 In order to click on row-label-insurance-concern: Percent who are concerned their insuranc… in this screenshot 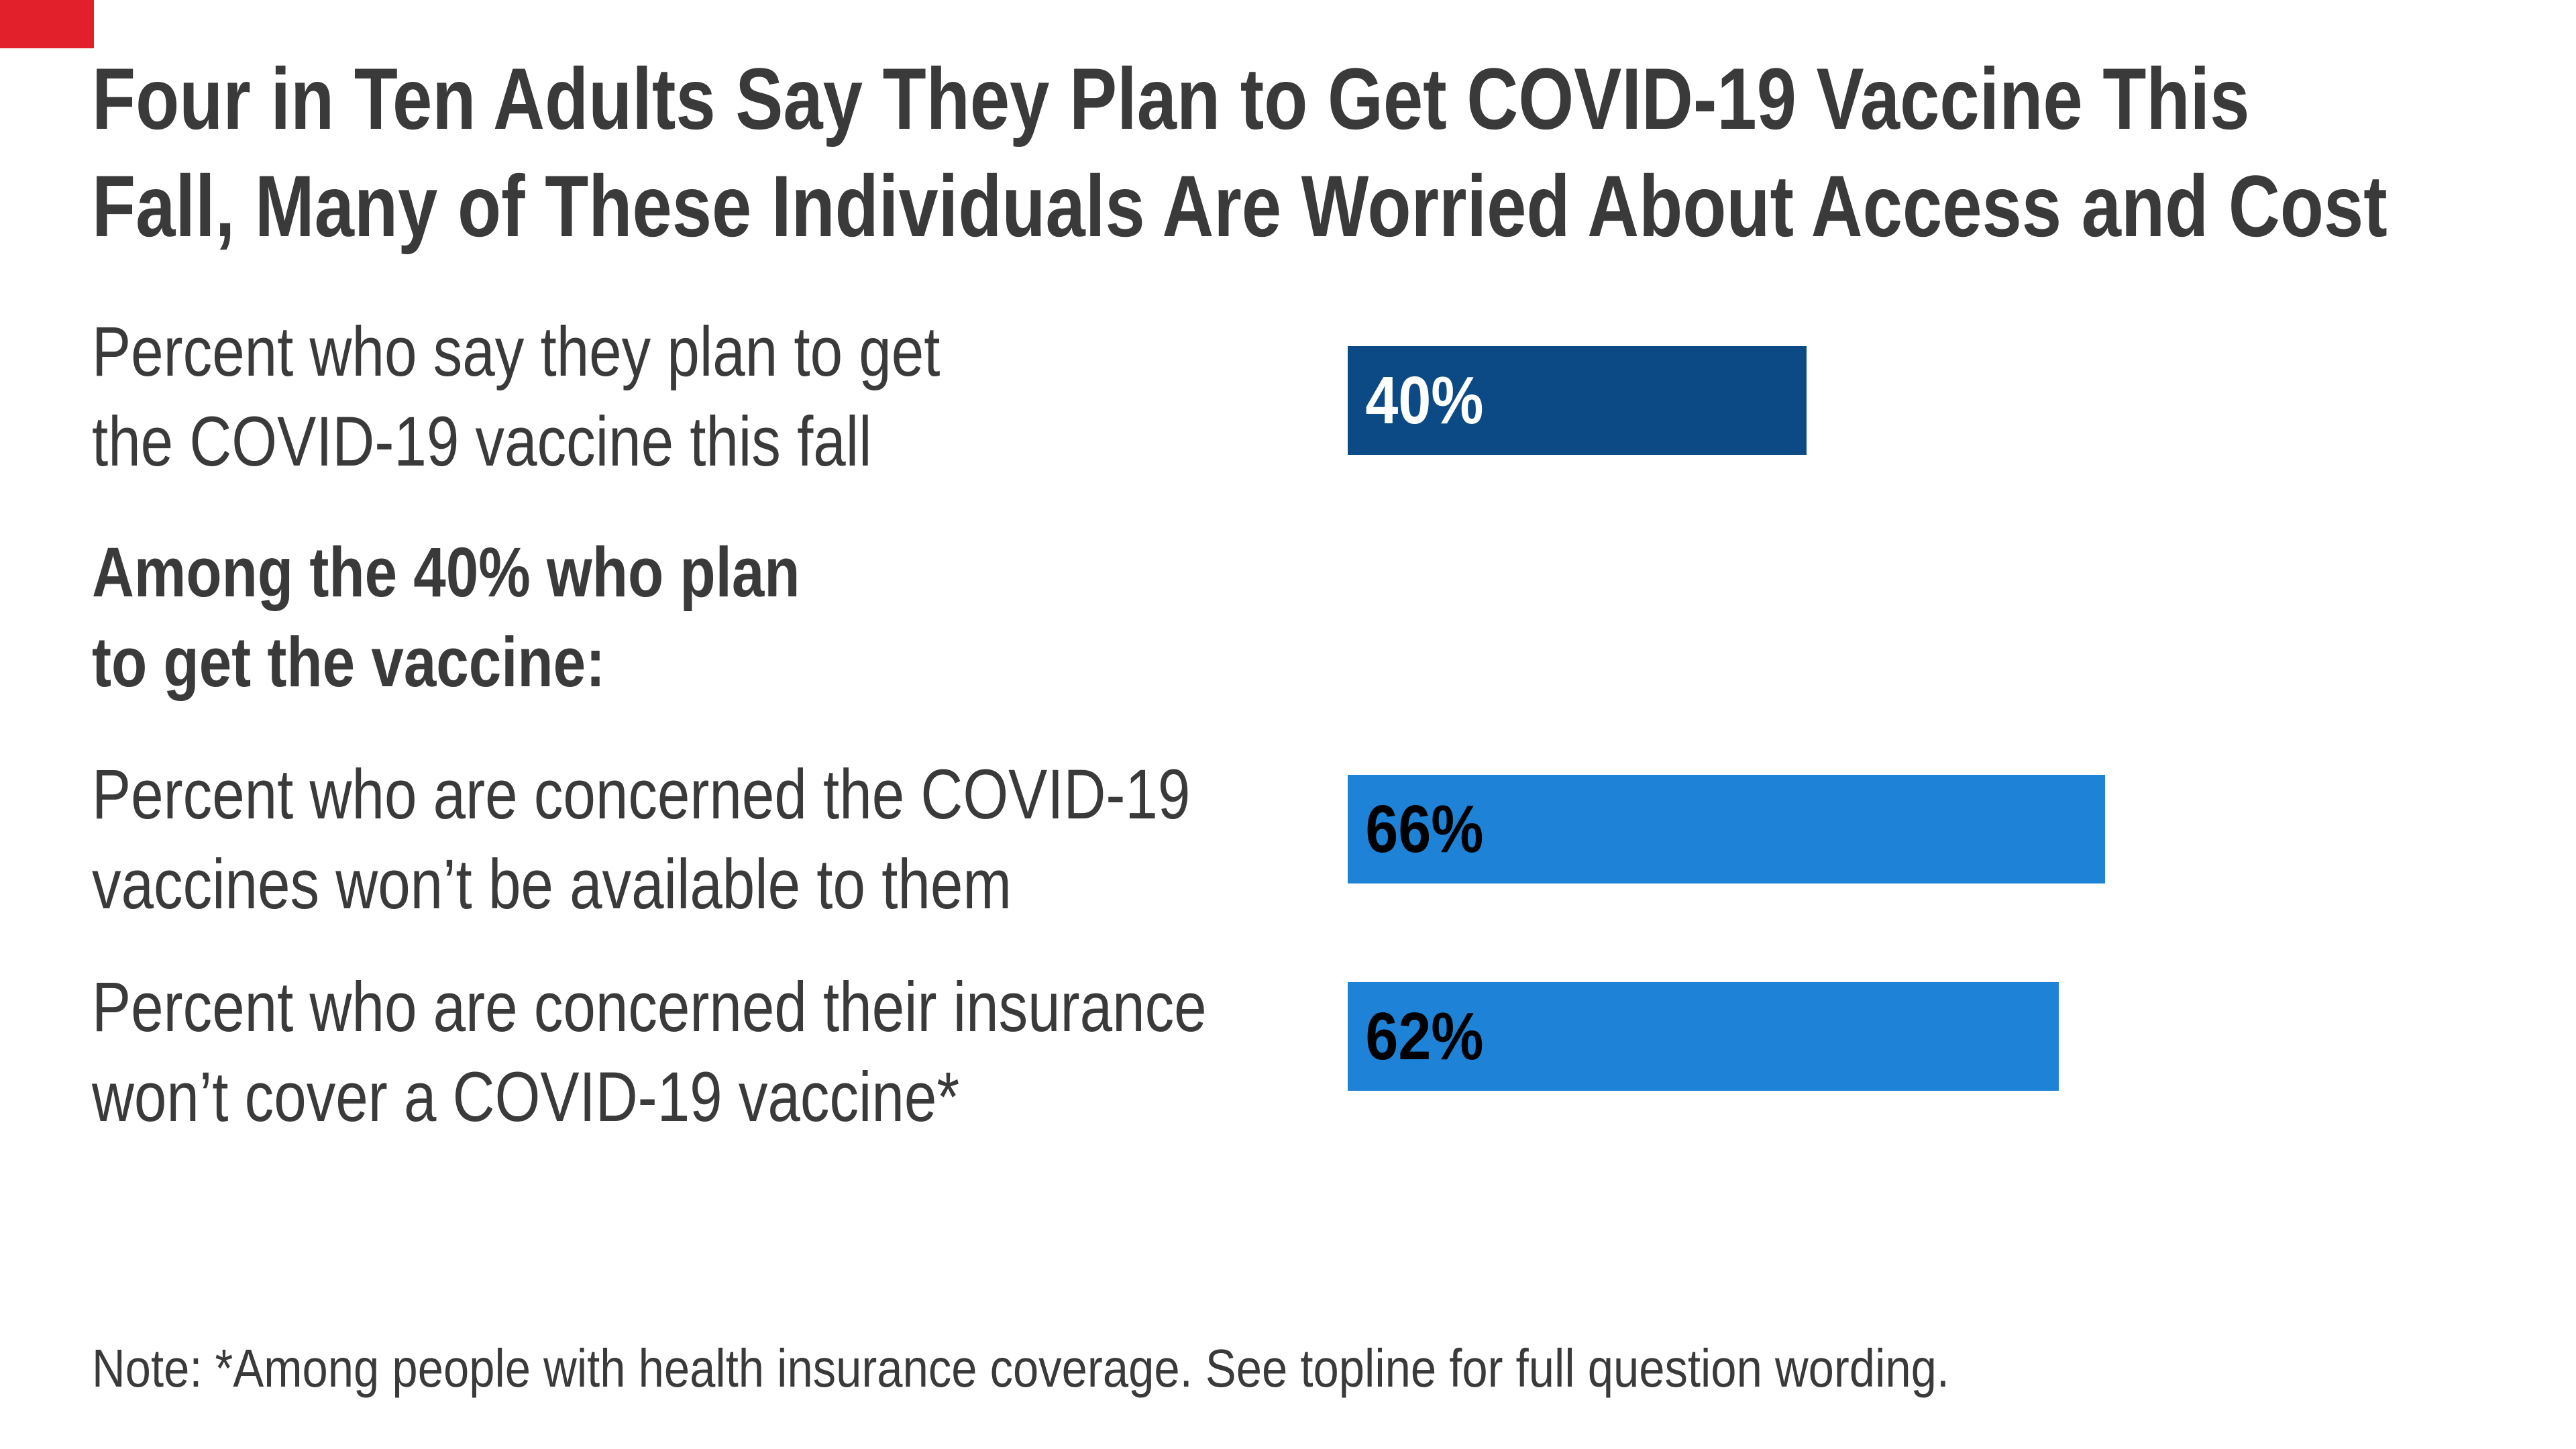, I will do `click(649, 1052)`.